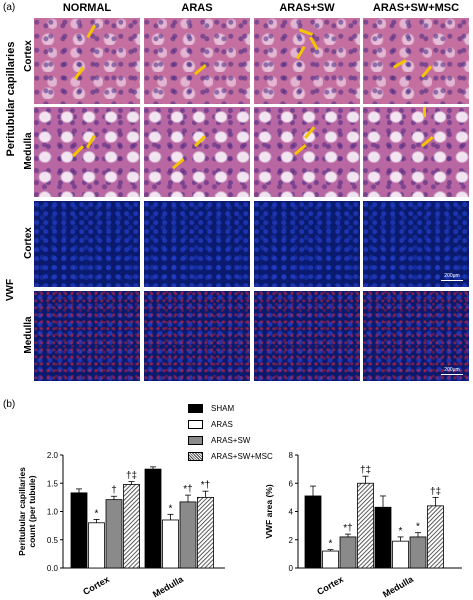 This screenshot has width=473, height=600. What do you see at coordinates (307, 244) in the screenshot?
I see `micrograph-cortex-vwf-aras-sw` at bounding box center [307, 244].